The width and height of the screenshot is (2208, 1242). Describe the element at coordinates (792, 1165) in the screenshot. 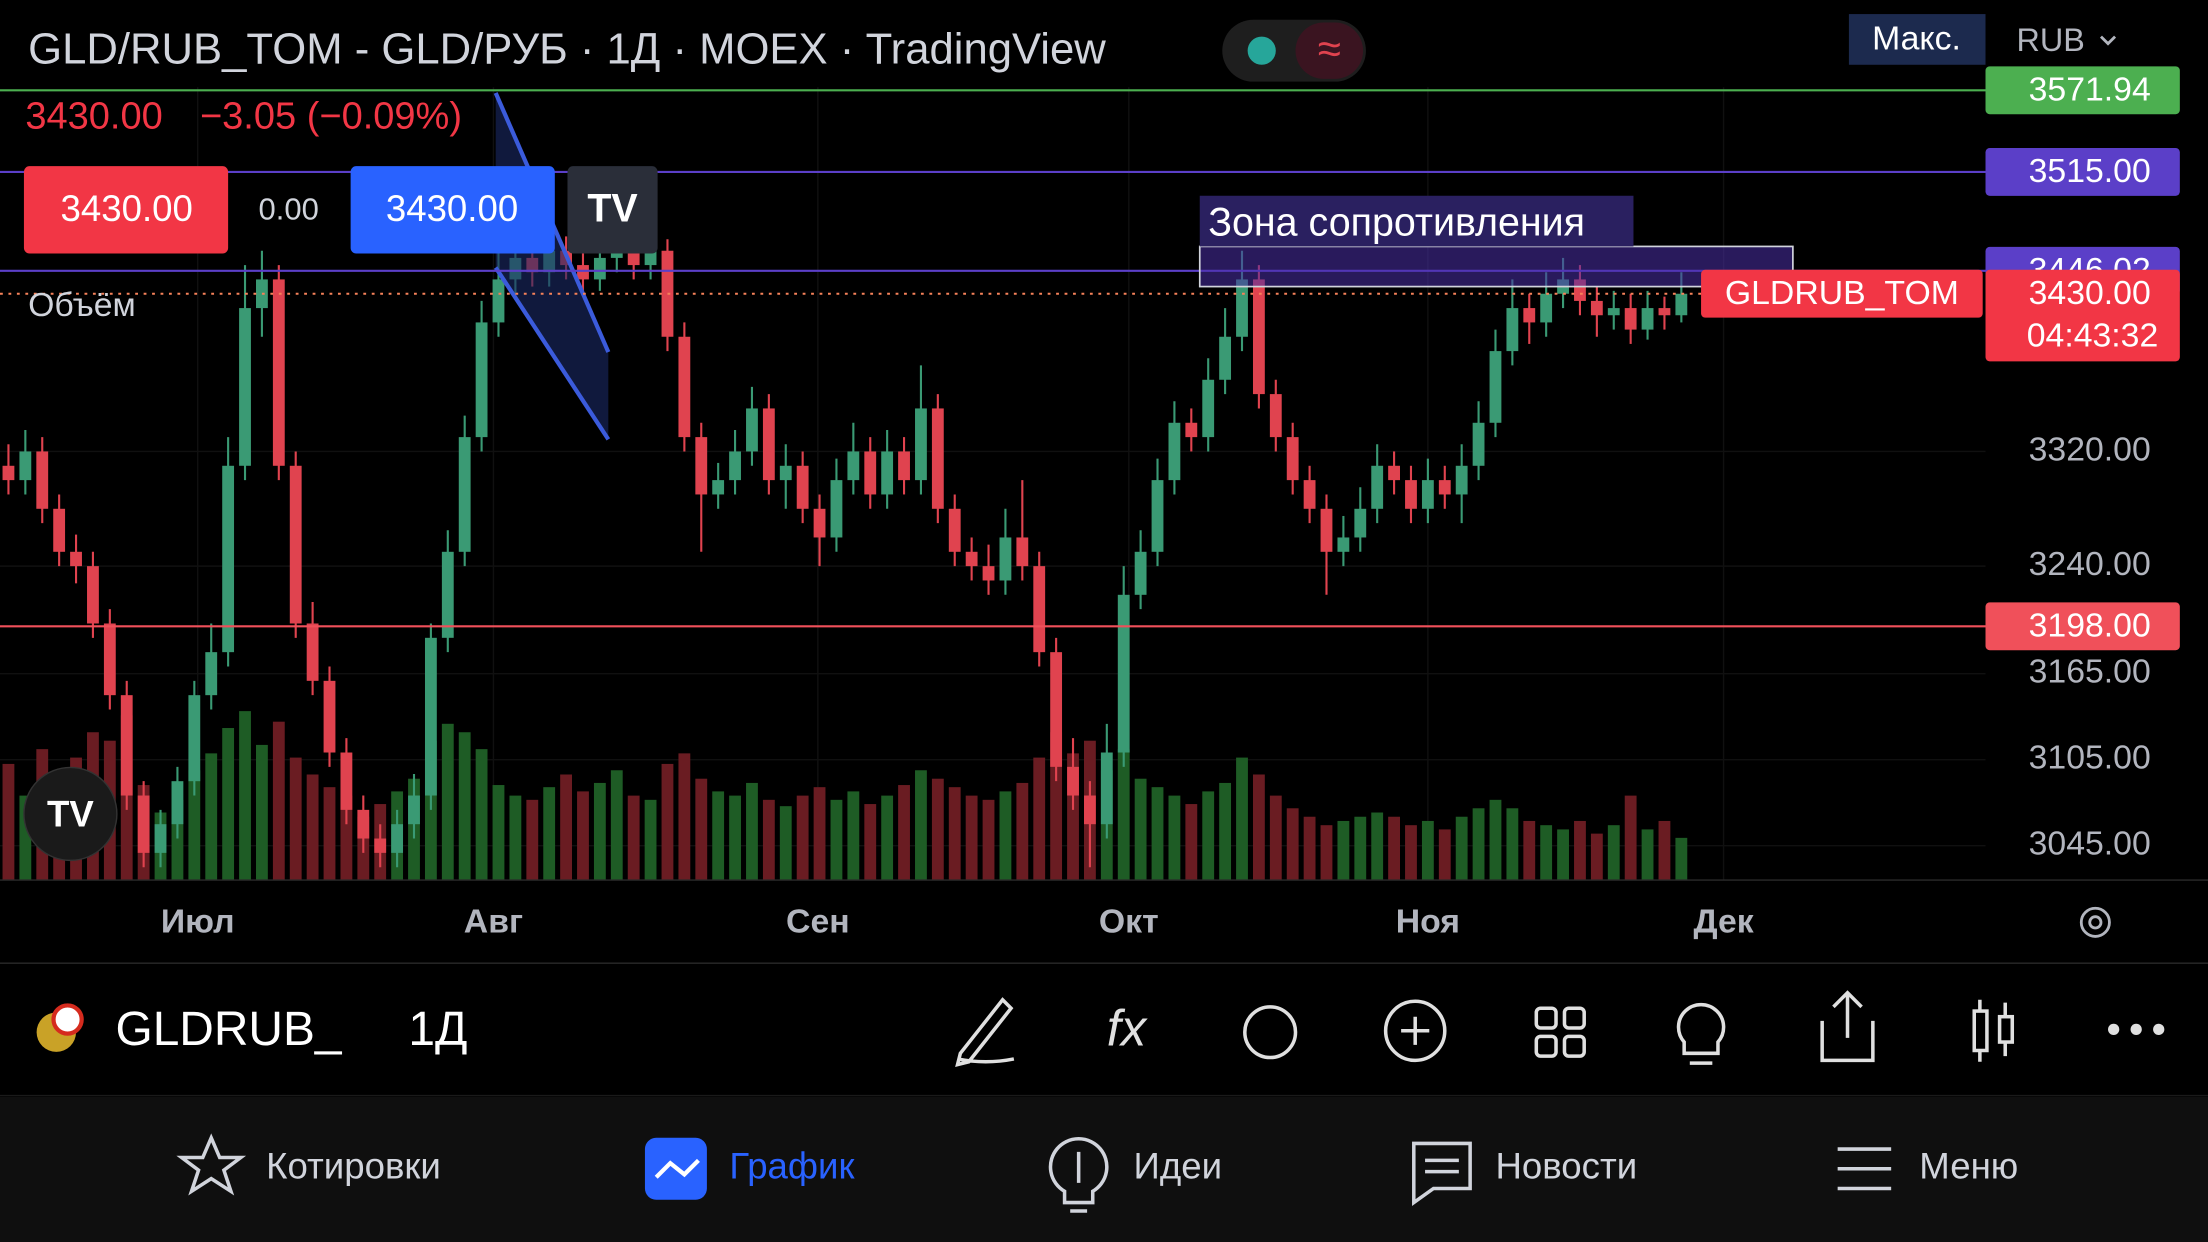

I see `nav-item: График` at that location.